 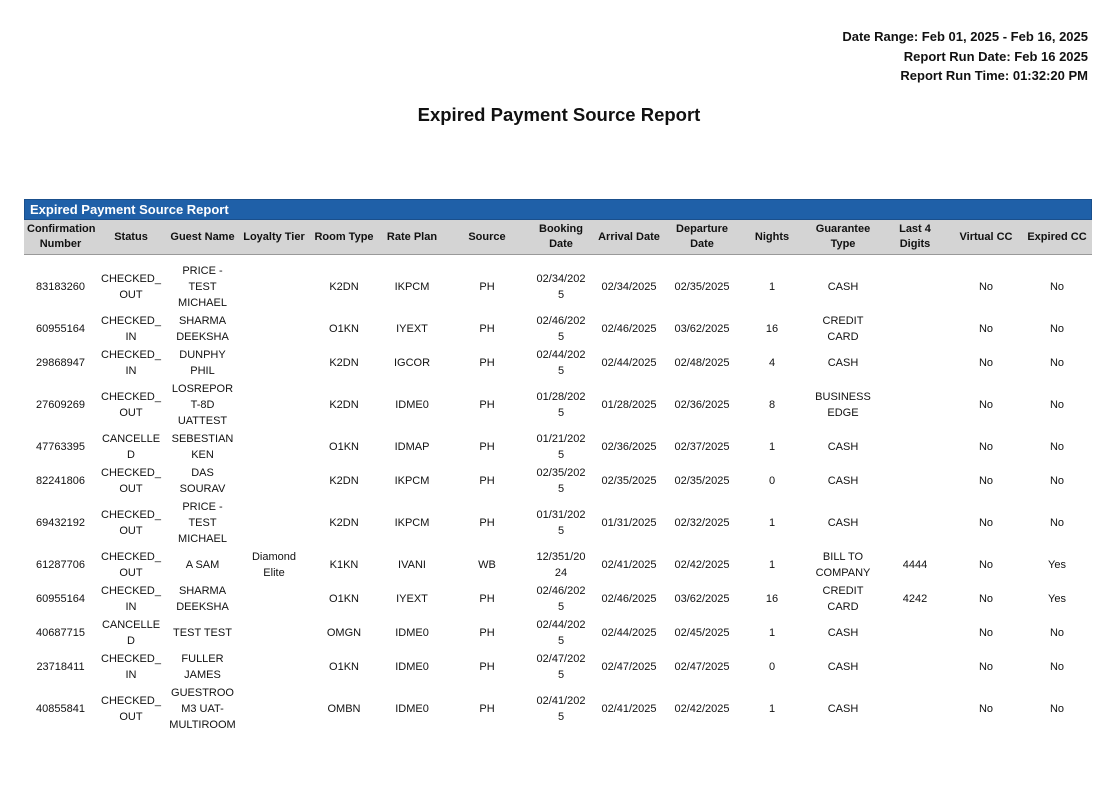 What do you see at coordinates (412, 329) in the screenshot?
I see `cell-rate-plan: IYEXT` at bounding box center [412, 329].